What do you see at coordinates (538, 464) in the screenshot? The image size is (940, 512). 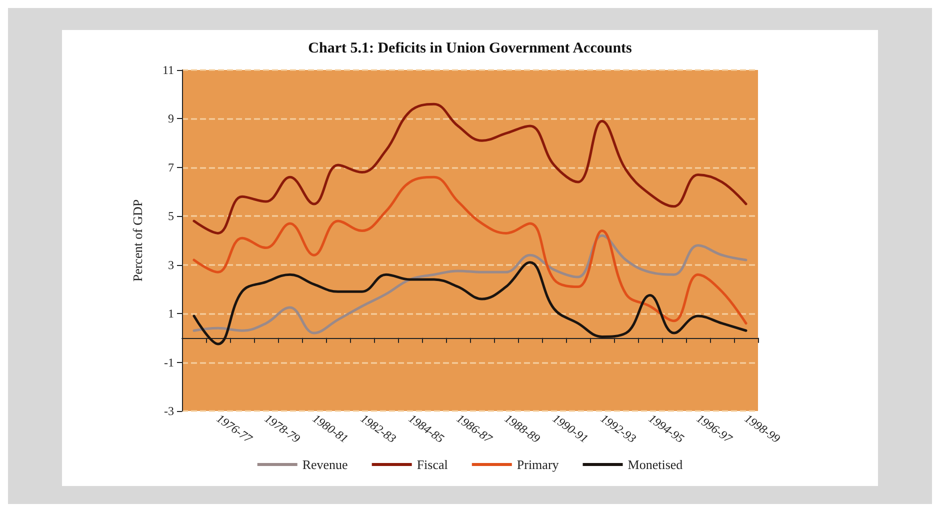 I see `legend-label: Primary` at bounding box center [538, 464].